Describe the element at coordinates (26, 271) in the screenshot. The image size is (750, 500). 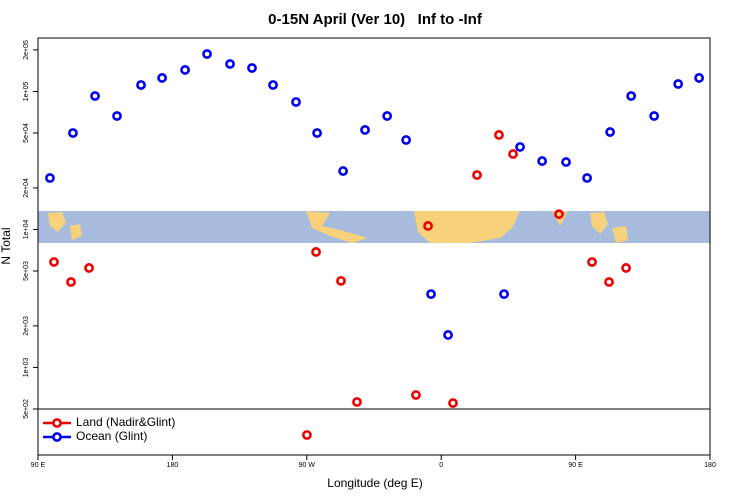
I see `y-tick-label: 5e+03` at that location.